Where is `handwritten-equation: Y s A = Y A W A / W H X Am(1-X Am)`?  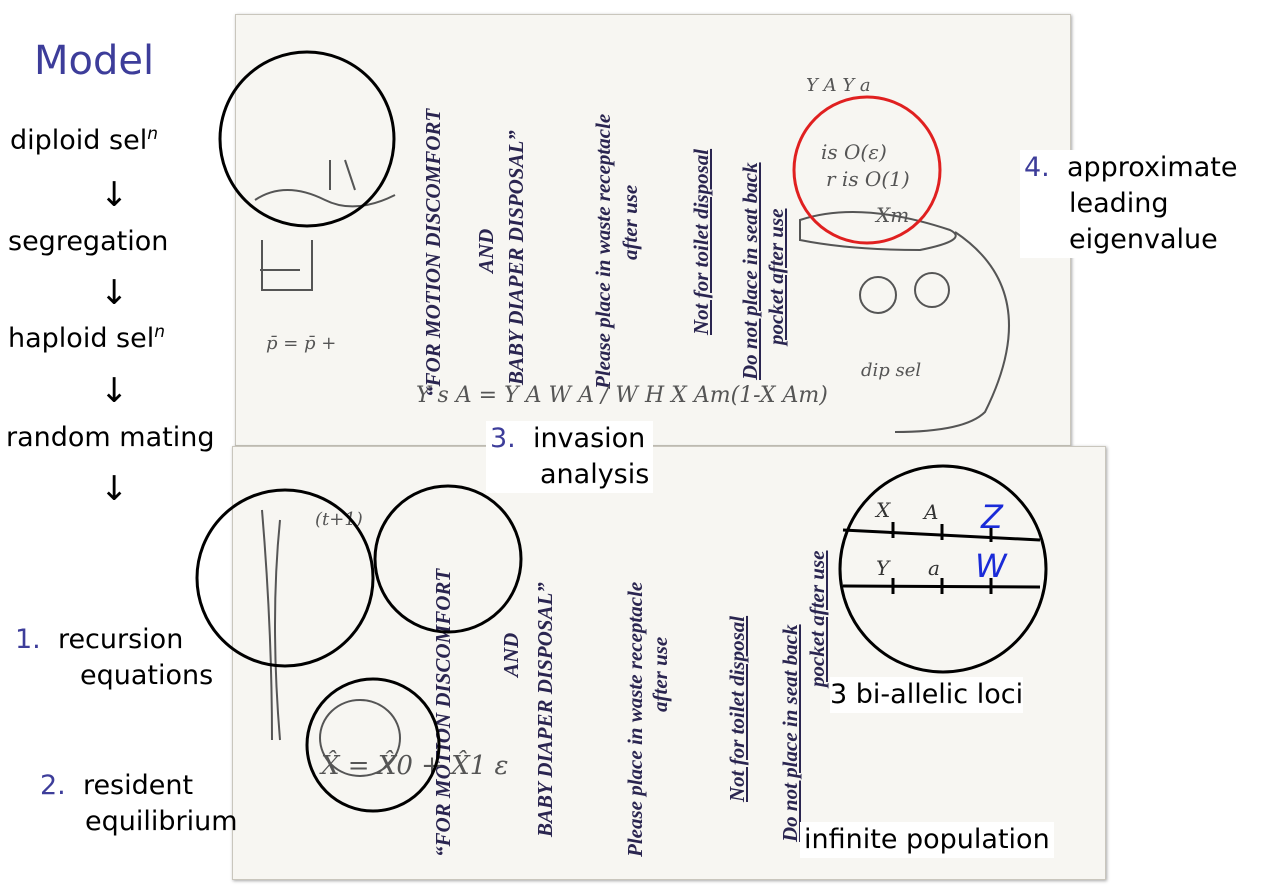 handwritten-equation: Y s A = Y A W A / W H X Am(1-X Am) is located at coordinates (622, 395).